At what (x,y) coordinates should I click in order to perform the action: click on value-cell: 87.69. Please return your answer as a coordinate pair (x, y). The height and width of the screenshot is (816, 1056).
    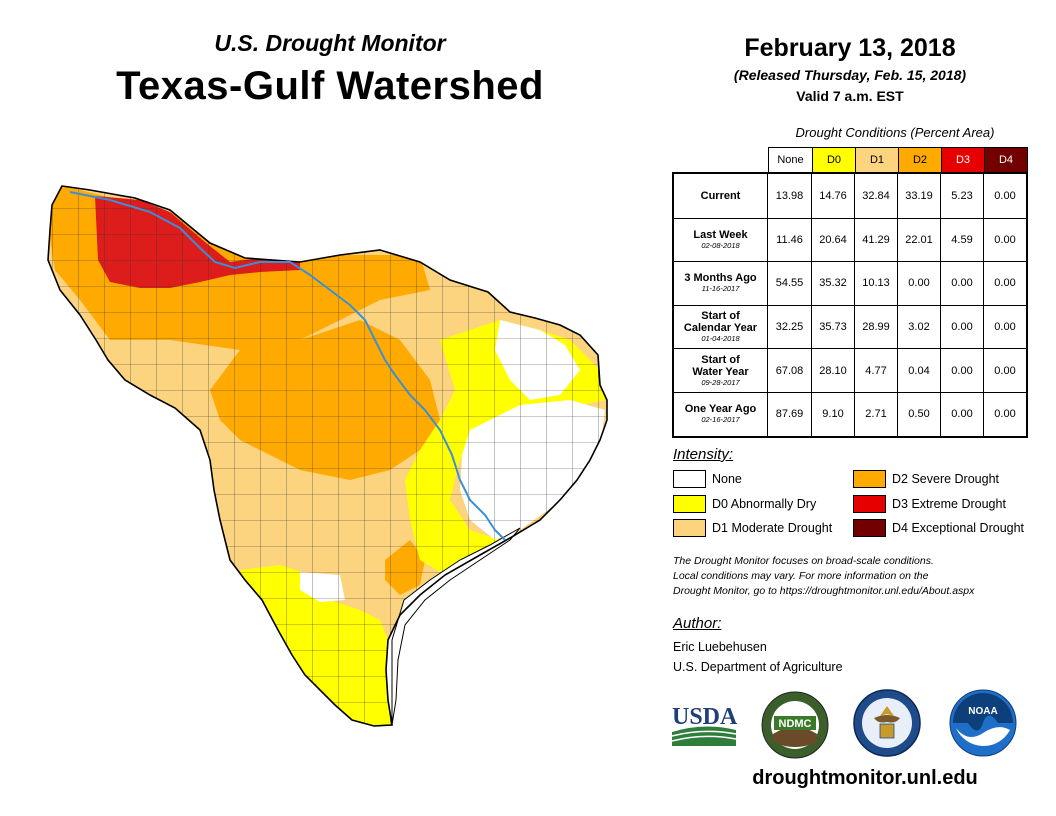
    Looking at the image, I should click on (789, 414).